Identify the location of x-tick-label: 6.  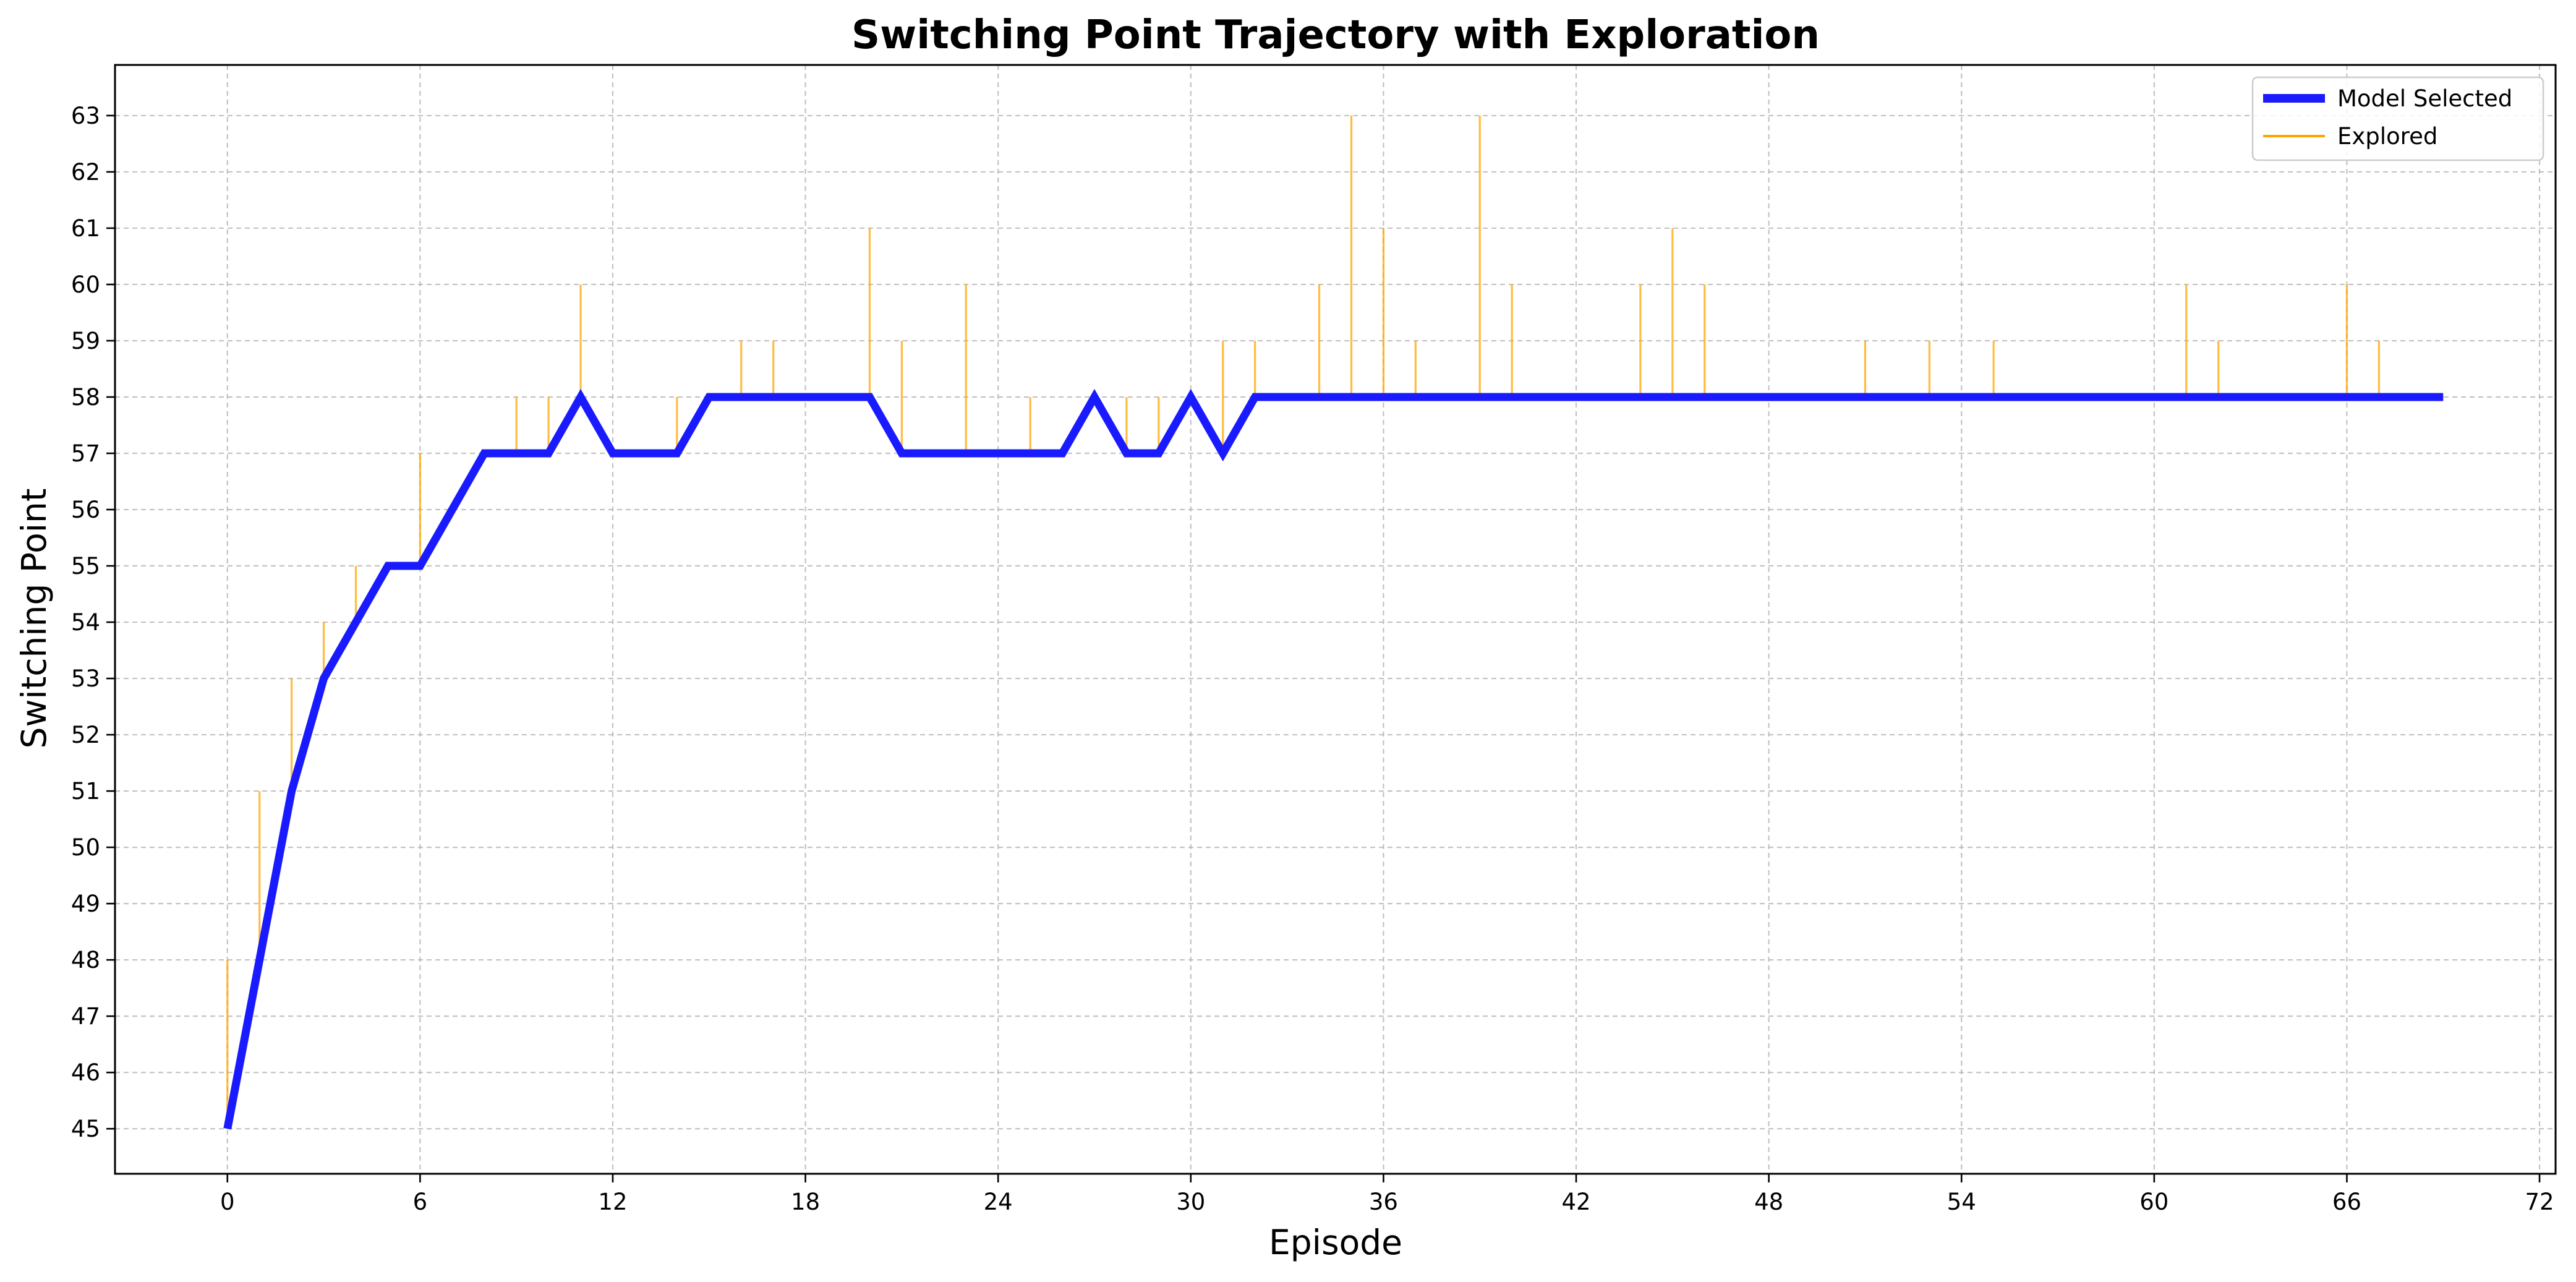
(420, 1202).